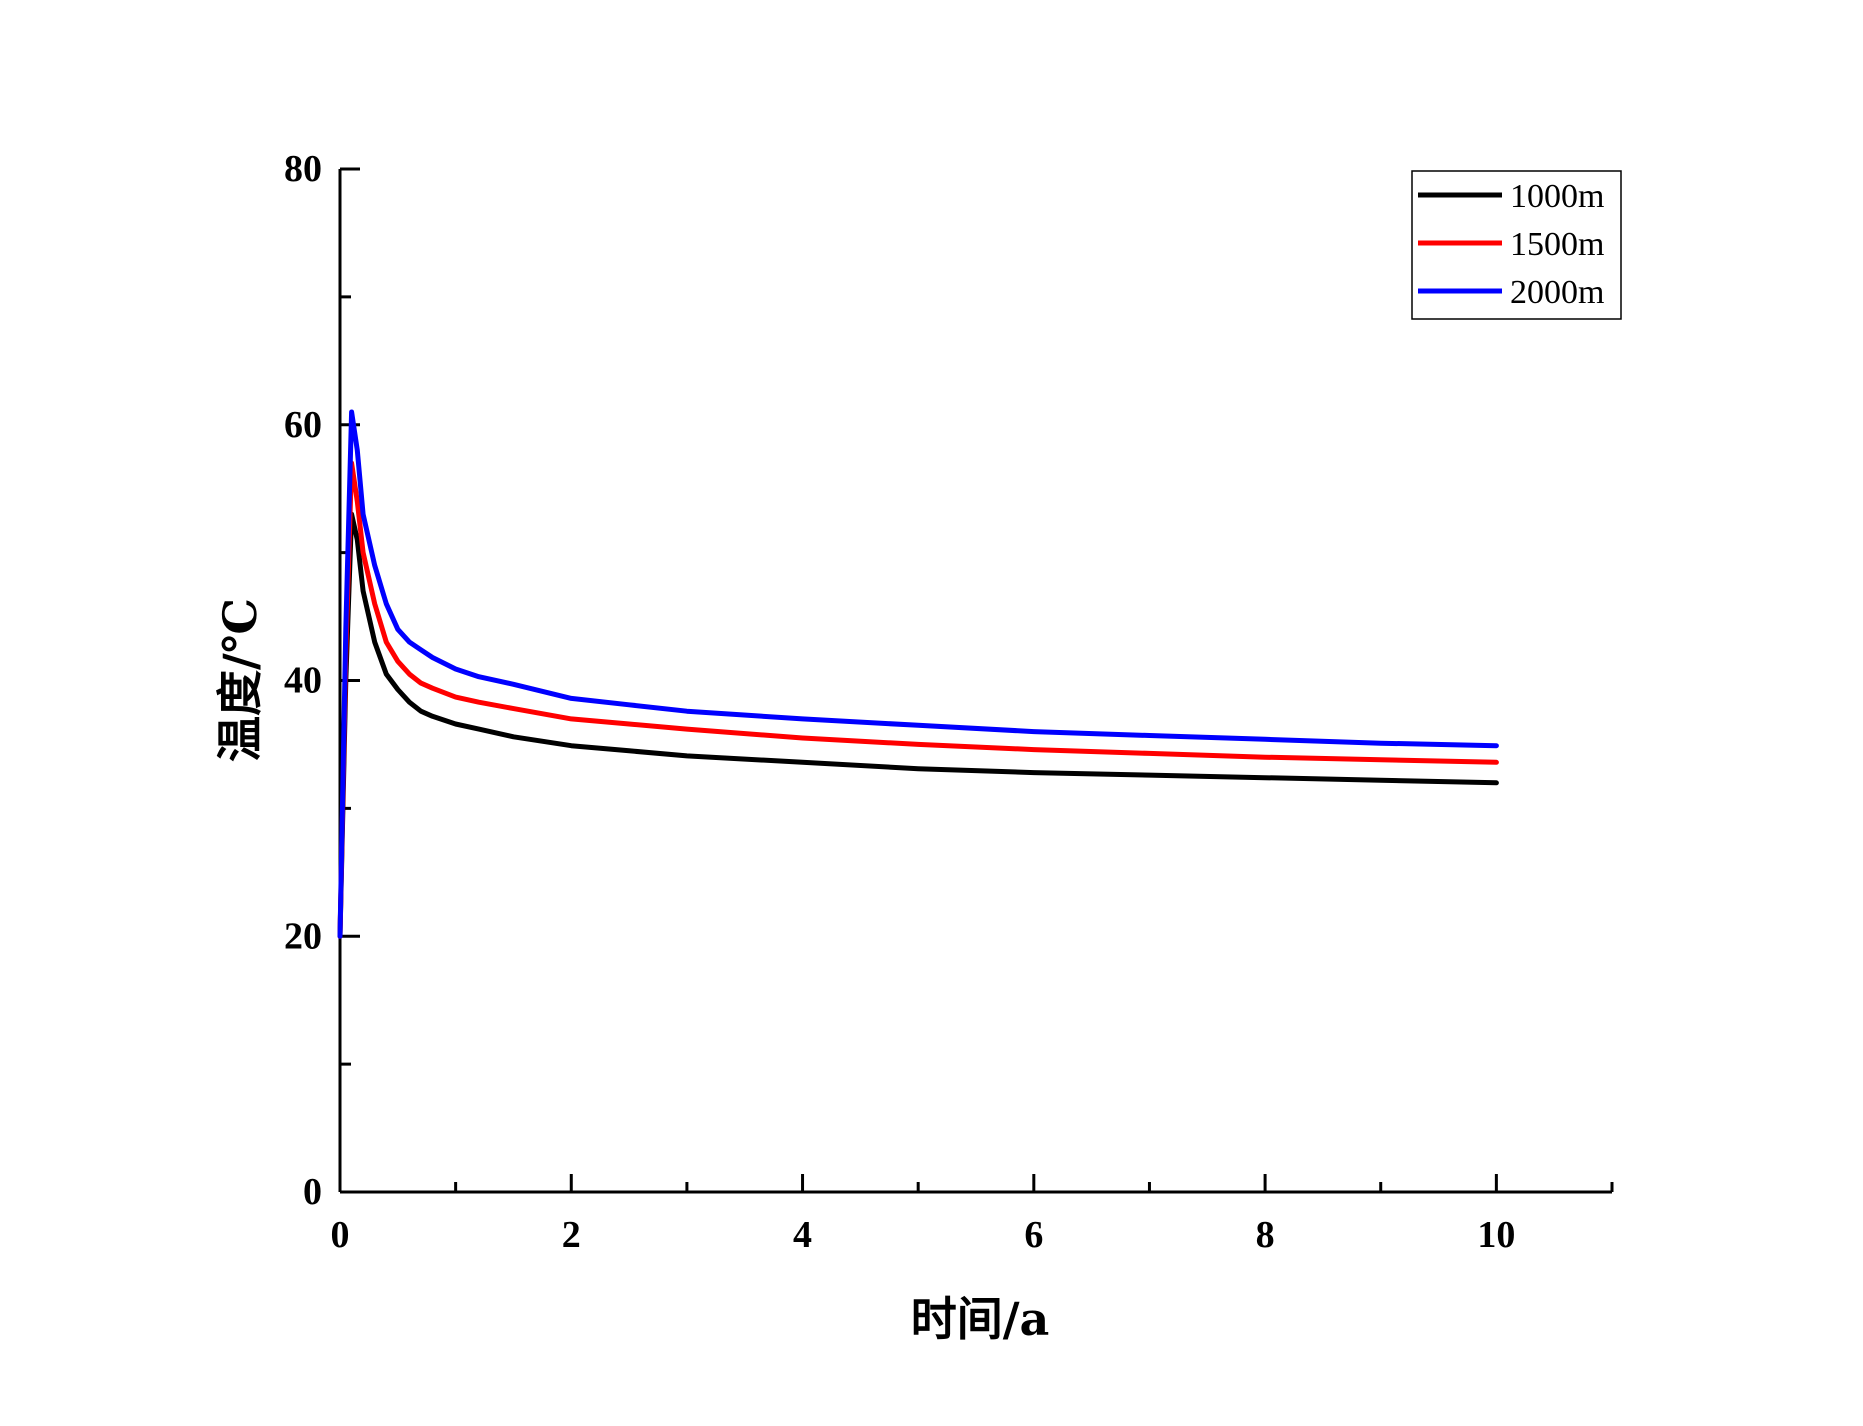 The height and width of the screenshot is (1426, 1863). What do you see at coordinates (1557, 244) in the screenshot?
I see `legend-label-1500m: 1500m` at bounding box center [1557, 244].